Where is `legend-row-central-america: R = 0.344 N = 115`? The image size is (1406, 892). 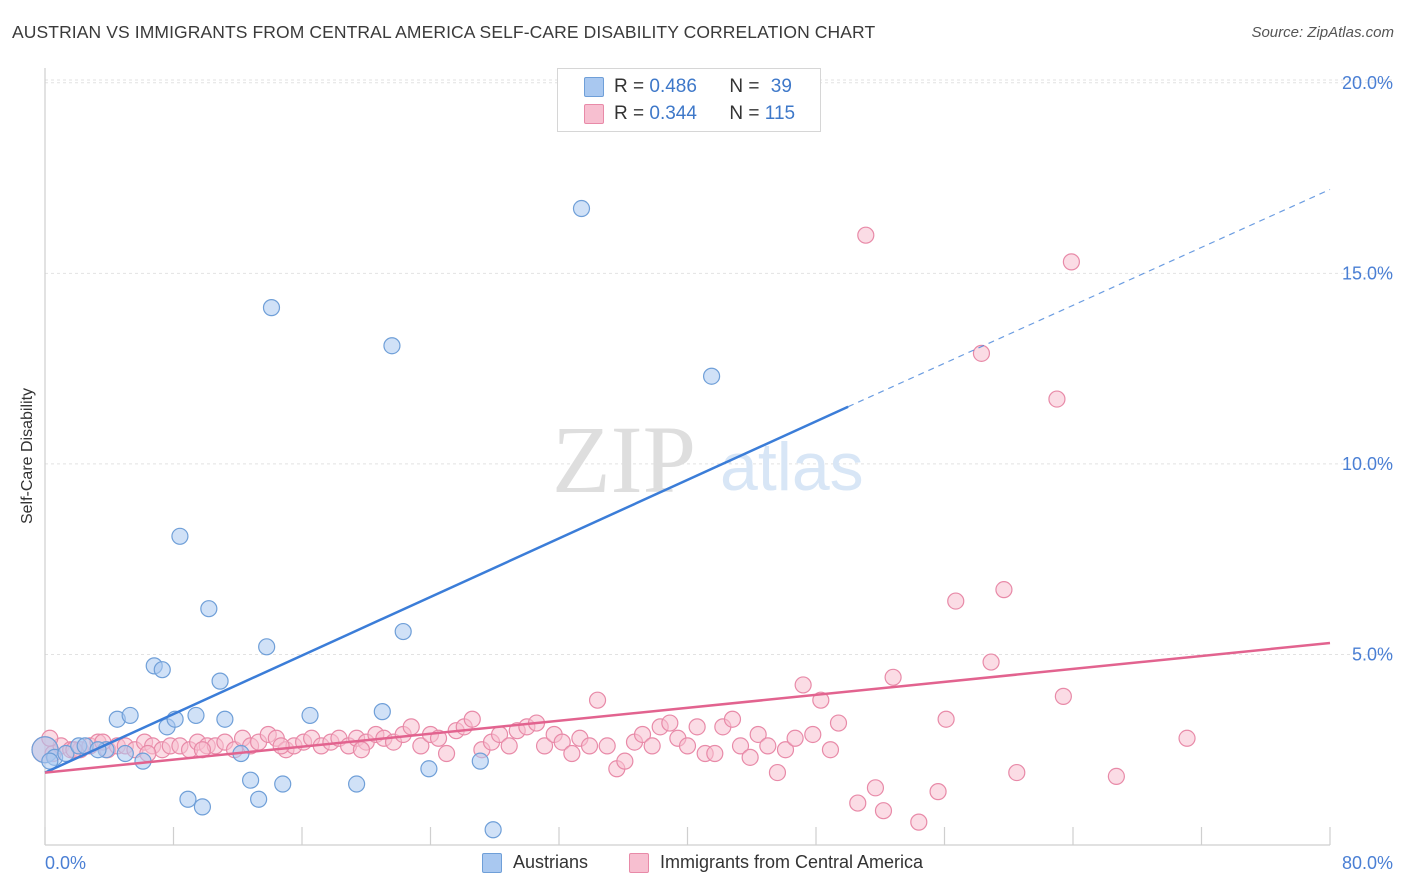 legend-row-central-america: R = 0.344 N = 115 is located at coordinates (689, 114).